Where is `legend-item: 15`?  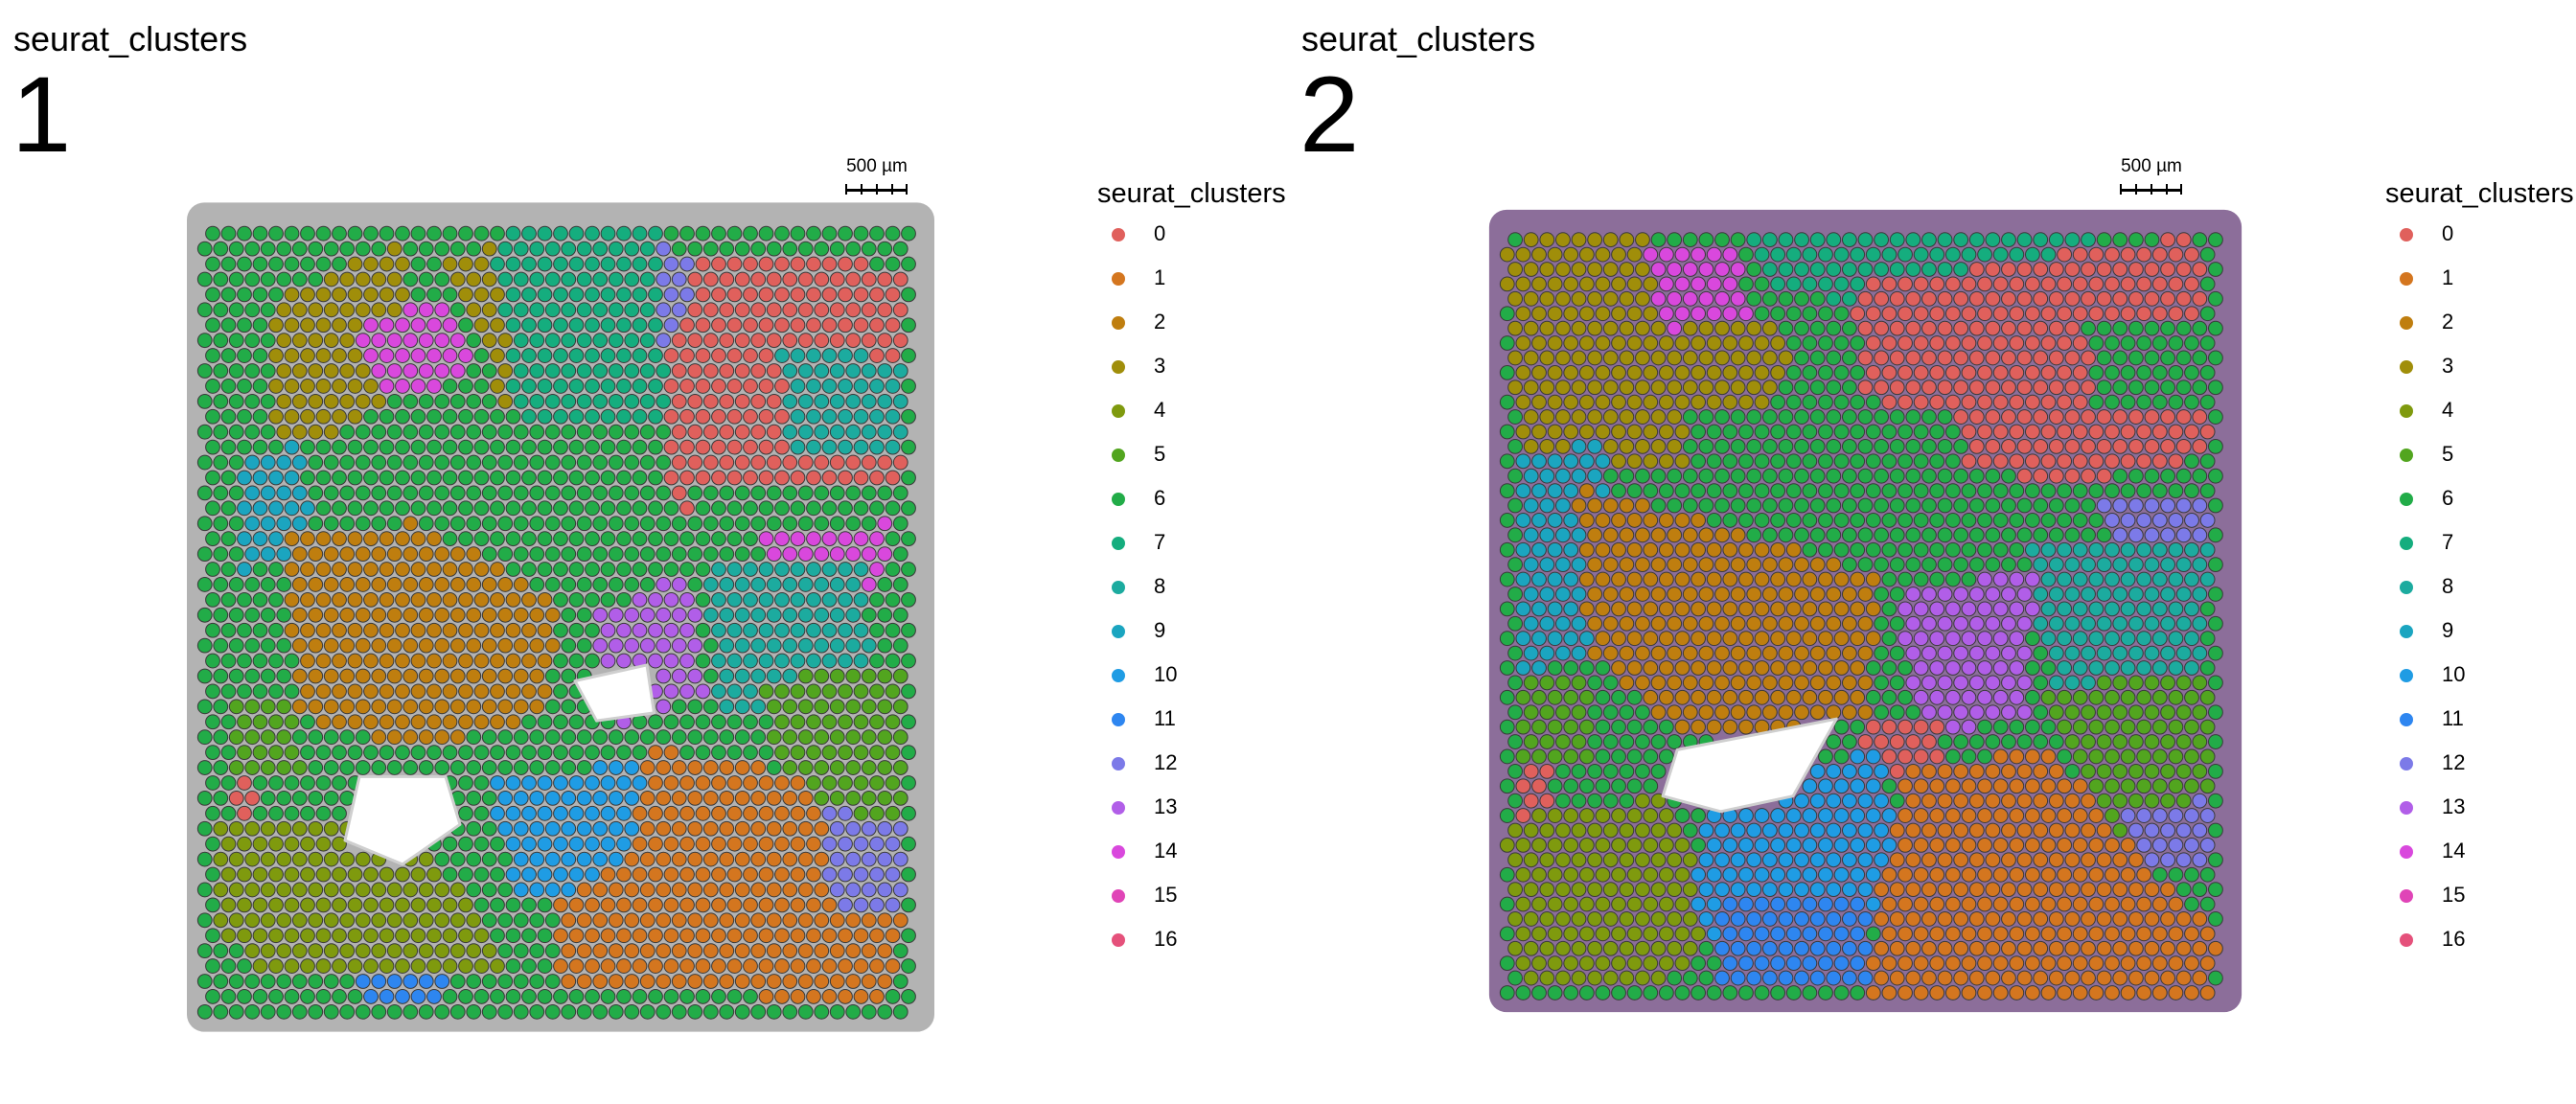 legend-item: 15 is located at coordinates (2479, 905).